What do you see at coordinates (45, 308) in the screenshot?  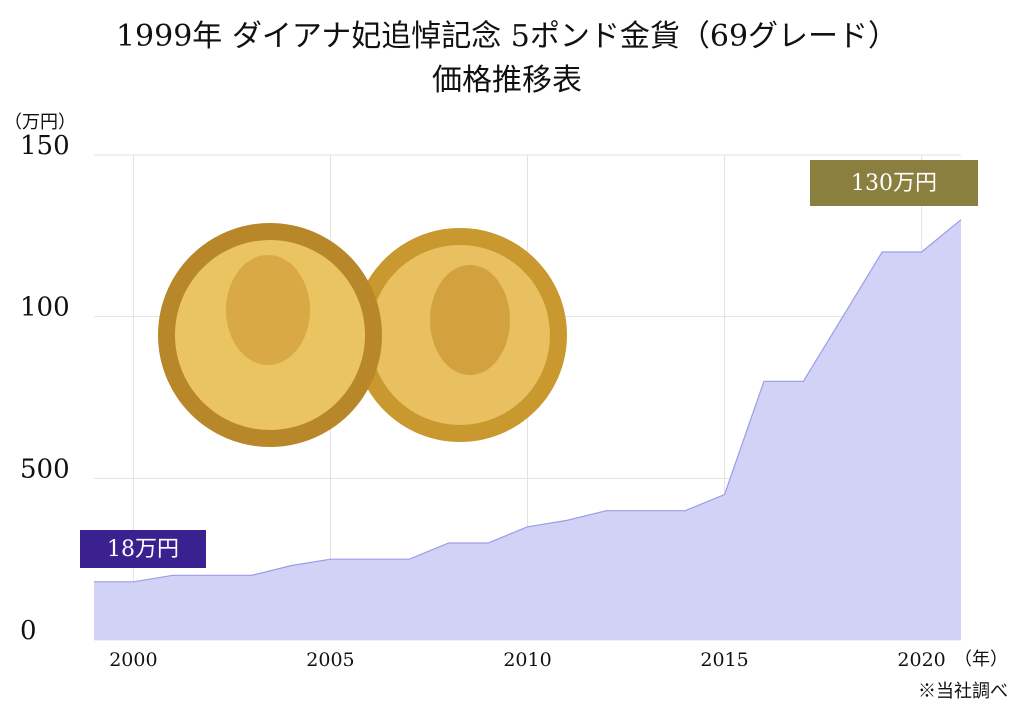 I see `y-tick-label: 100` at bounding box center [45, 308].